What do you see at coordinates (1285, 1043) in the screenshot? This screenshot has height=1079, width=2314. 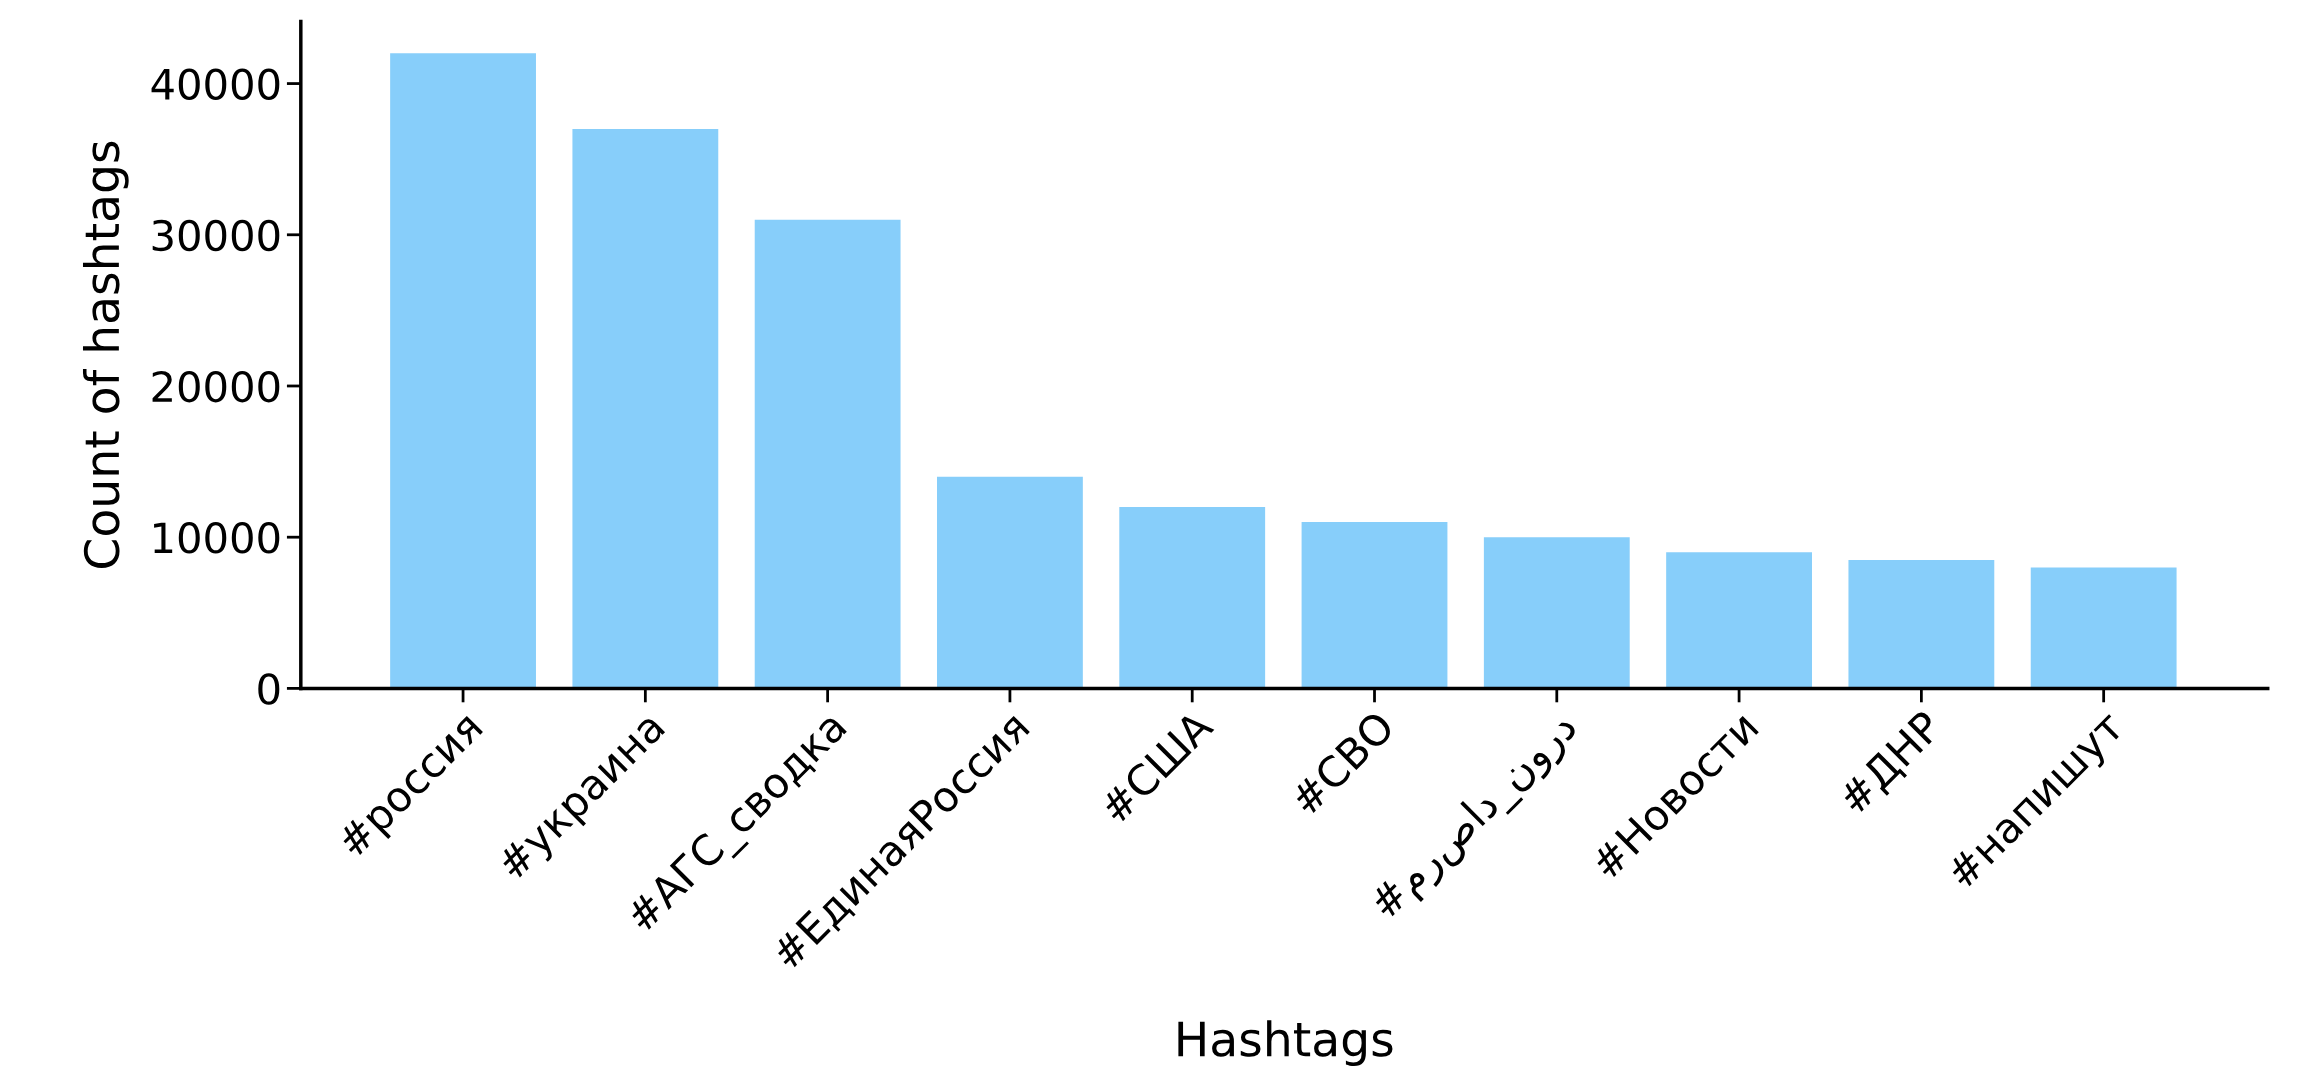 I see `x-axis-title: Hashtags` at bounding box center [1285, 1043].